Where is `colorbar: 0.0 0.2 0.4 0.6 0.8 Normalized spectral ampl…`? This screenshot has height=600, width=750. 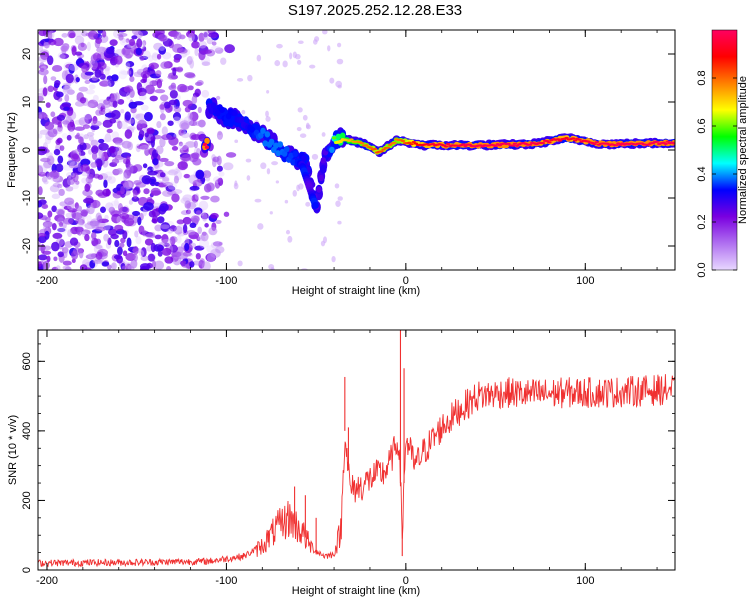 colorbar: 0.0 0.2 0.4 0.6 0.8 Normalized spectral ampl… is located at coordinates (722, 153).